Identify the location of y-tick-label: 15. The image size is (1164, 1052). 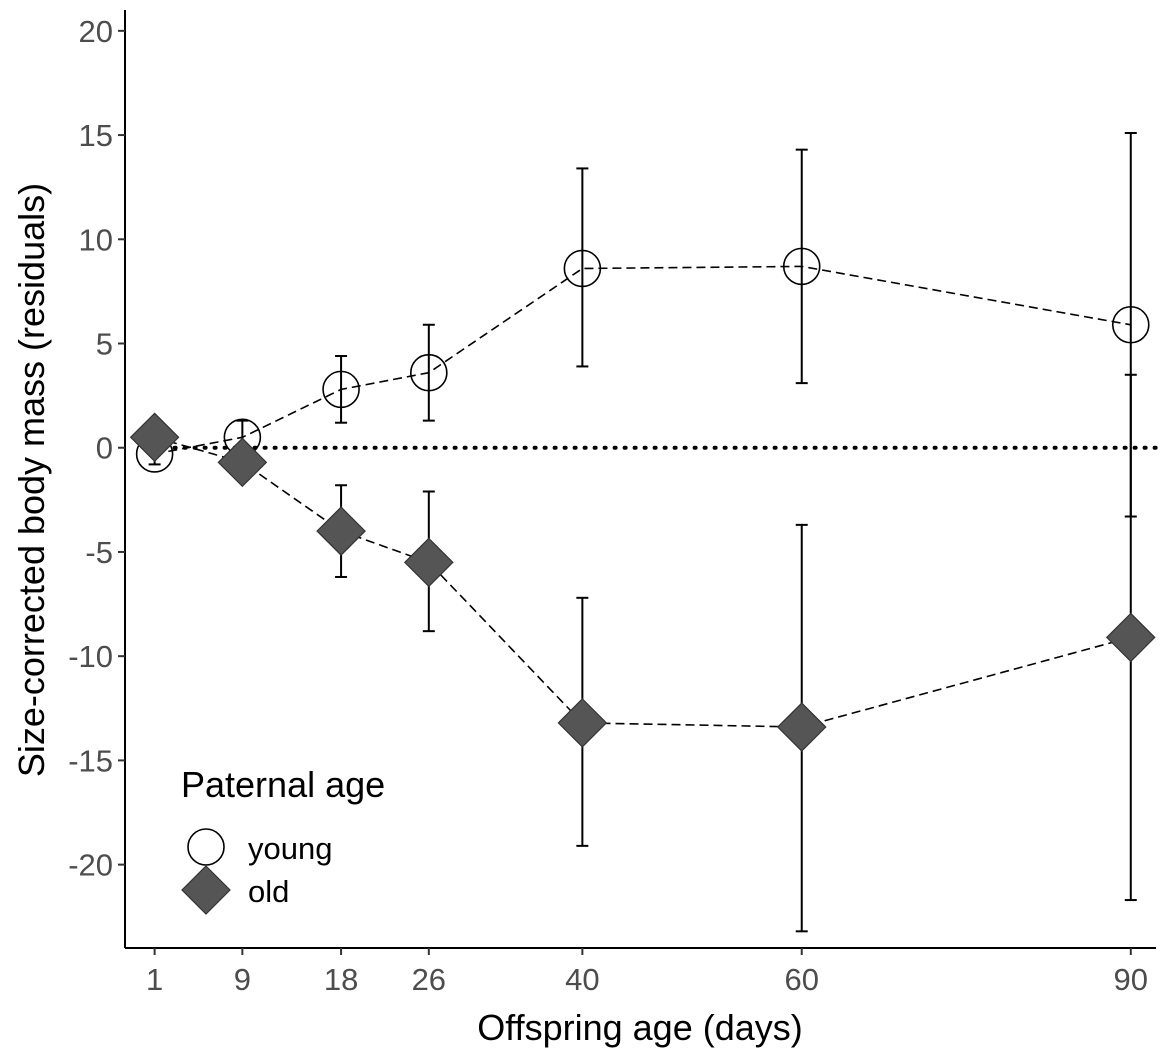
(96, 135).